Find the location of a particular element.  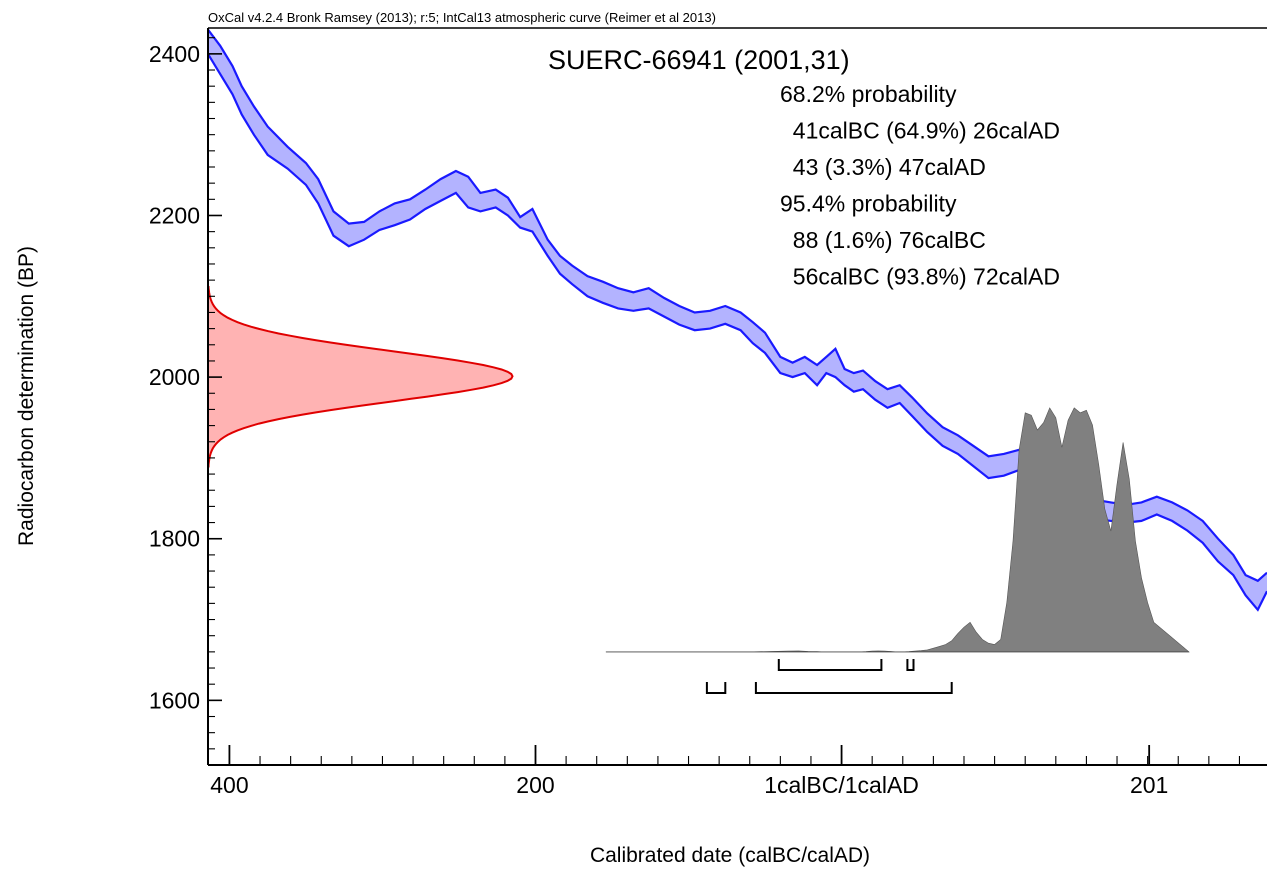

radiocarbon-distribution-layer is located at coordinates (360, 377).